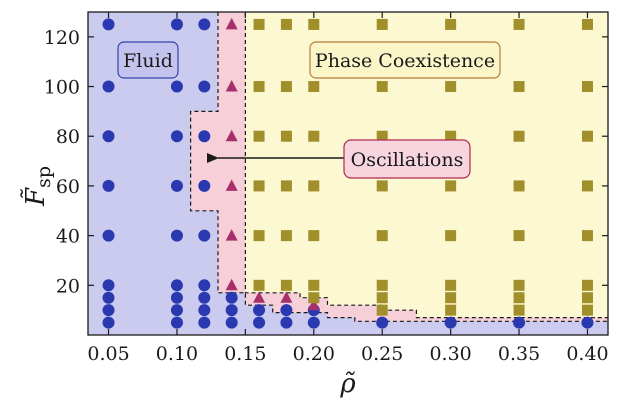  I want to click on y-tick-label-3: 80, so click(68, 137).